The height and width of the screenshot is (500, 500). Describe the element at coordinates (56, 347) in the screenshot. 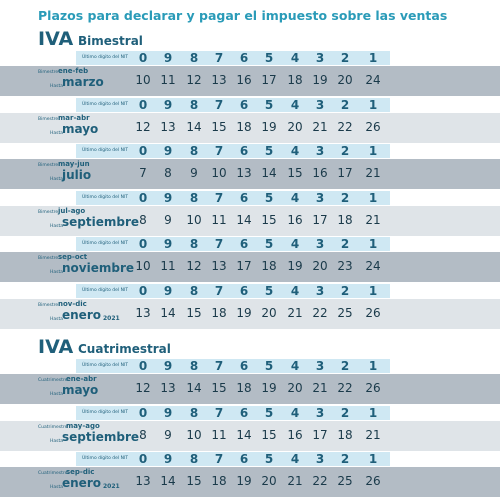

I see `section-label: IVA` at that location.